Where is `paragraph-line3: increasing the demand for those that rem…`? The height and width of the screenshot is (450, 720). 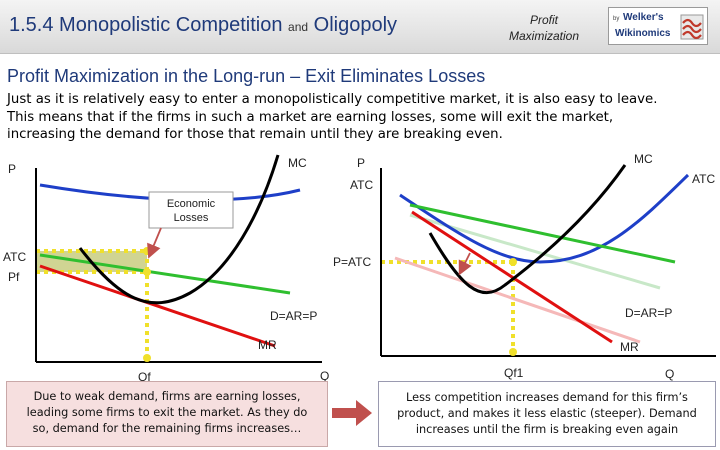 paragraph-line3: increasing the demand for those that rem… is located at coordinates (255, 134).